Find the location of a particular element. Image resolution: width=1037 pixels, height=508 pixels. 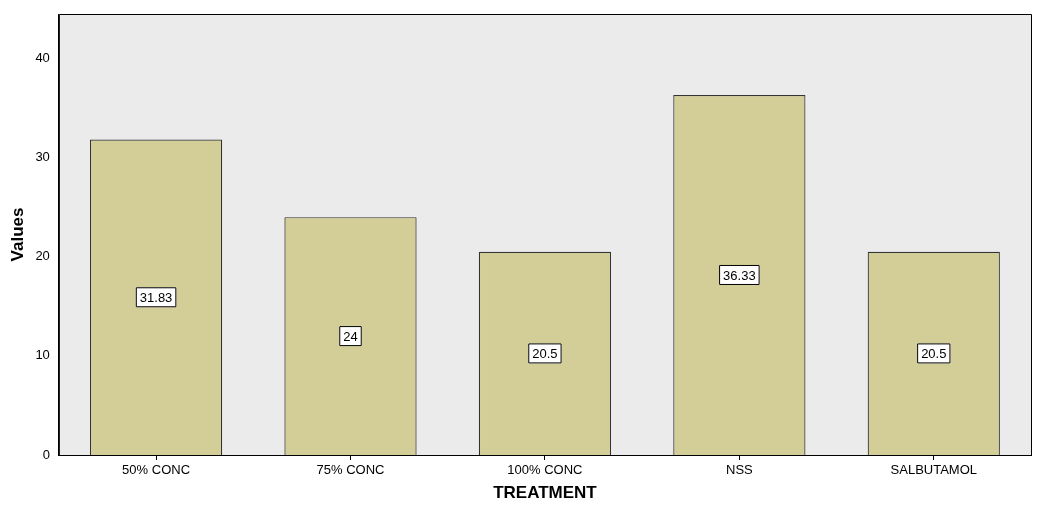

x-tick-label: SALBUTAMOL is located at coordinates (934, 470).